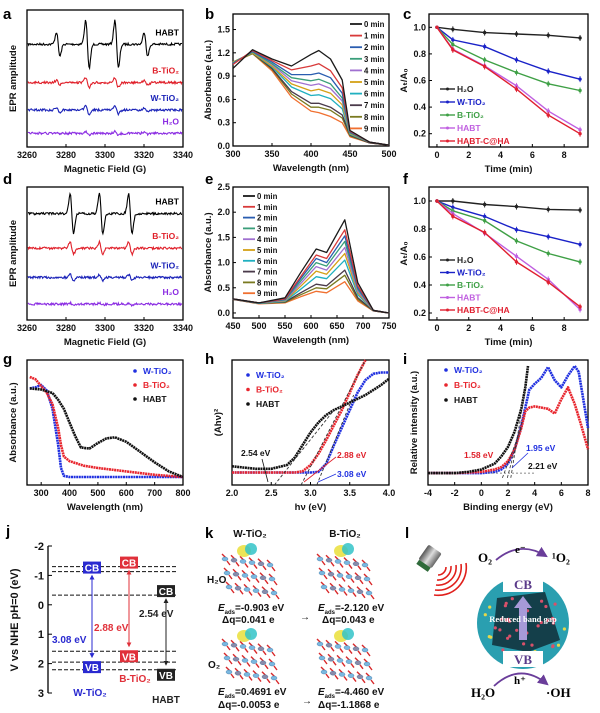 The height and width of the screenshot is (713, 600). What do you see at coordinates (485, 557) in the screenshot?
I see `l-o2-label: O₂` at bounding box center [485, 557].